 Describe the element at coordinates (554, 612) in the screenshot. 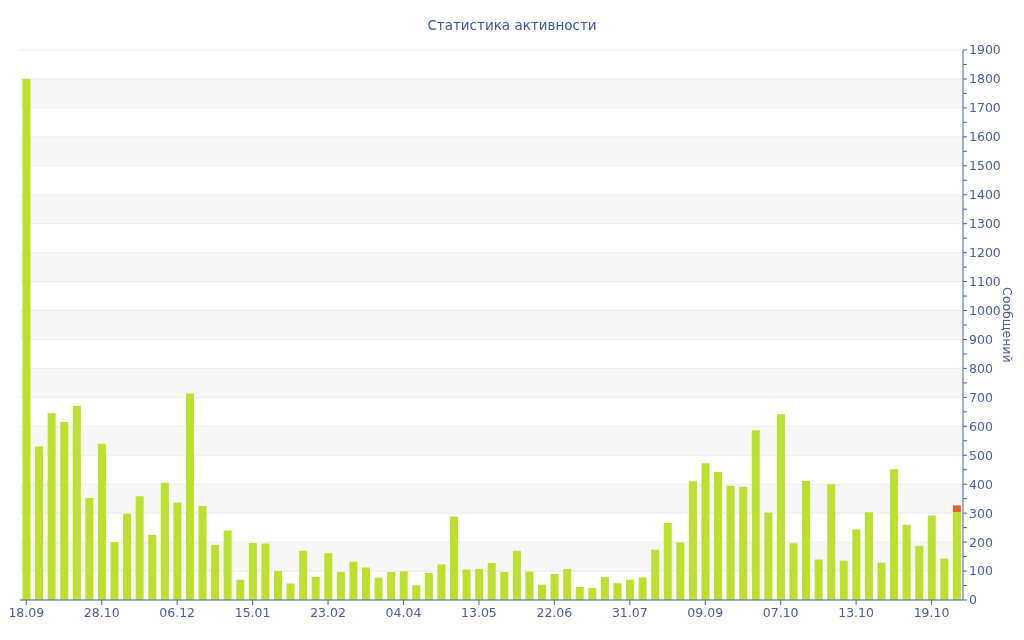

I see `x-tick-label: 22.06` at that location.